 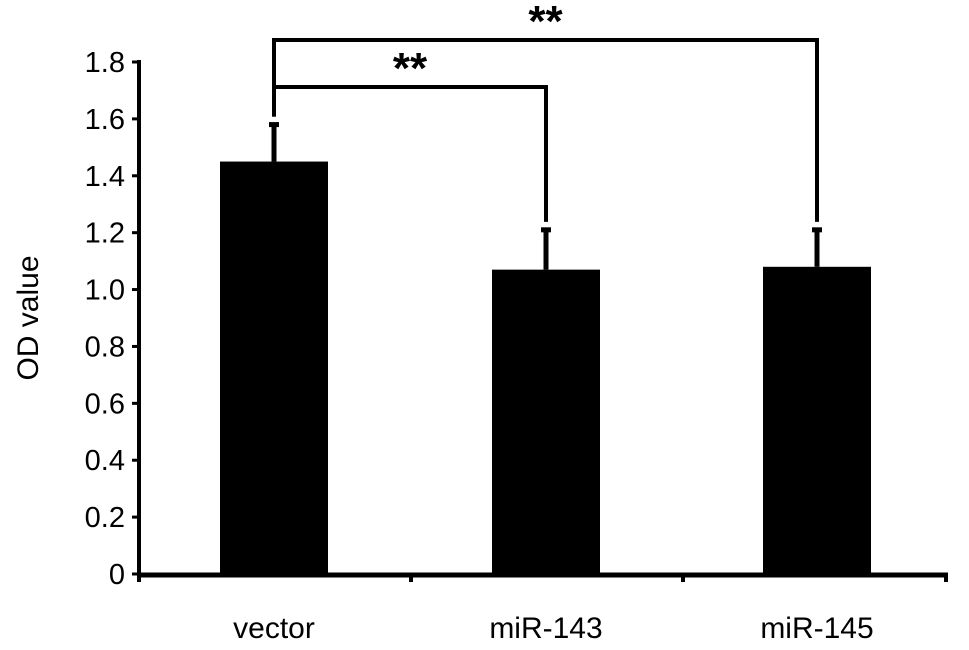 What do you see at coordinates (105, 63) in the screenshot?
I see `y-tick-label: 1.8` at bounding box center [105, 63].